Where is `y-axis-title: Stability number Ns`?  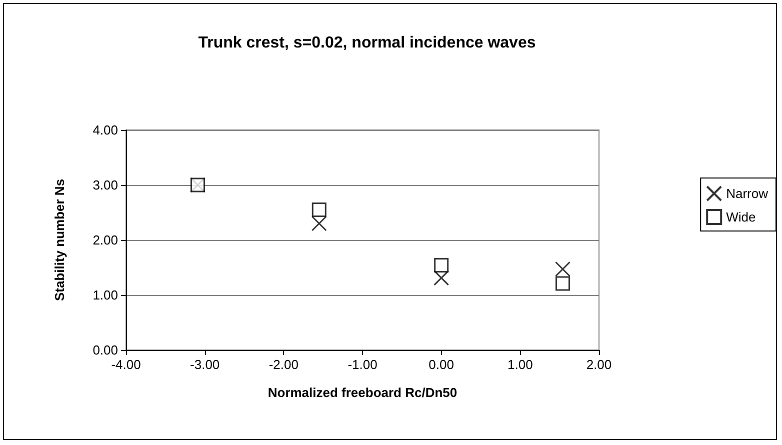
y-axis-title: Stability number Ns is located at coordinates (59, 240).